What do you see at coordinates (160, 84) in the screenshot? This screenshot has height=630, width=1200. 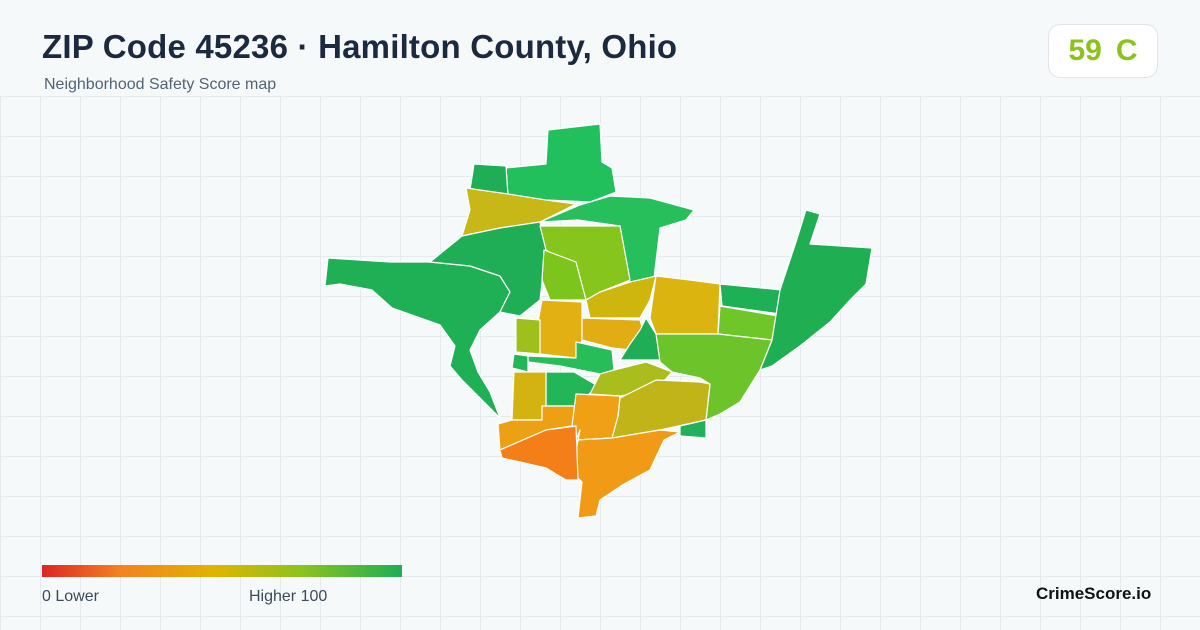 I see `page-subtitle: Neighborhood Safety Score map` at bounding box center [160, 84].